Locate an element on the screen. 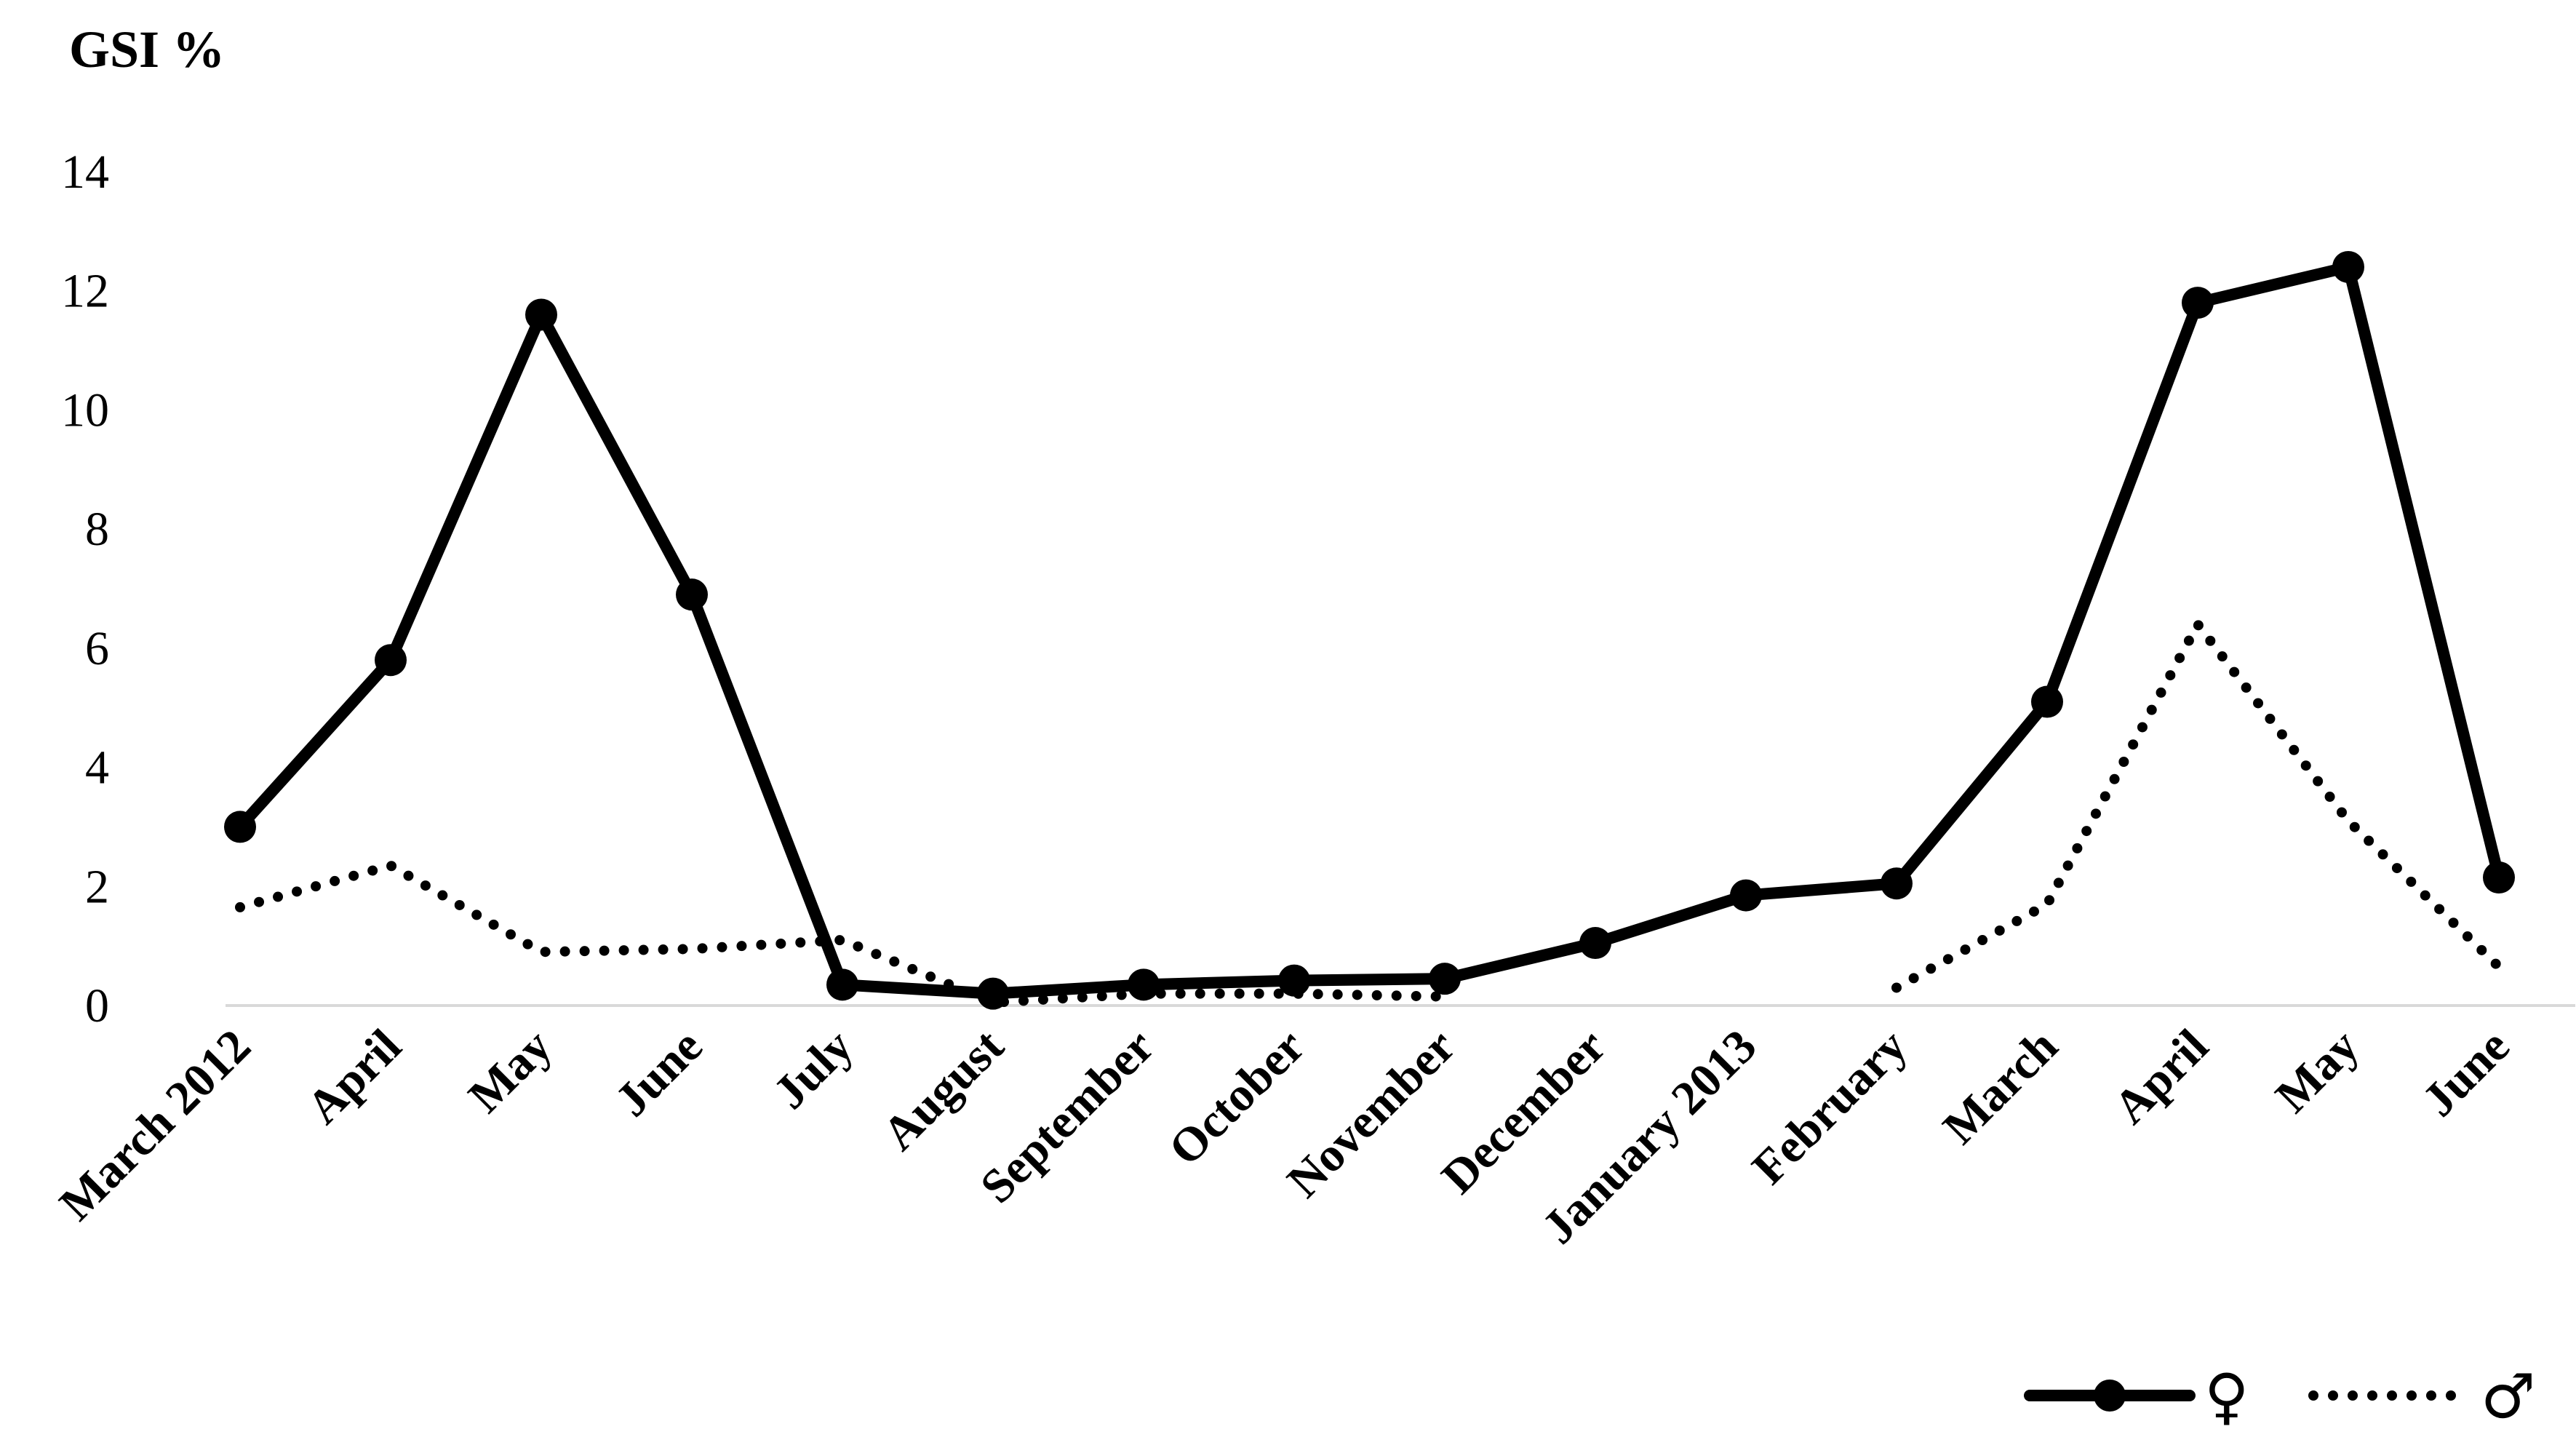 The height and width of the screenshot is (1429, 2576). x-tick-label: February is located at coordinates (1830, 1107).